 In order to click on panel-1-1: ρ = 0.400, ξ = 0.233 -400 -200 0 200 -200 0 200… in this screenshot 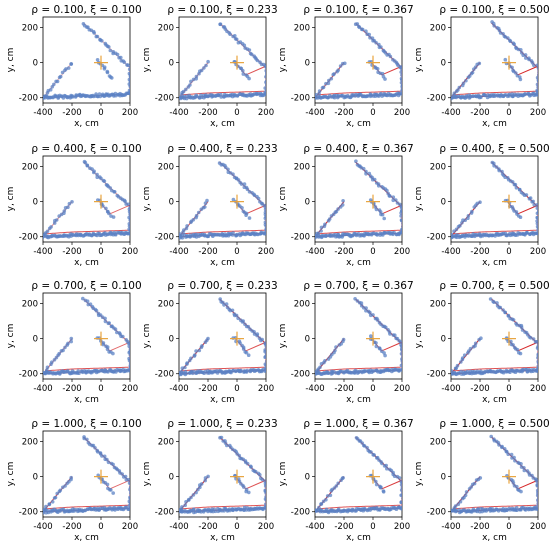, I will do `click(210, 205)`.